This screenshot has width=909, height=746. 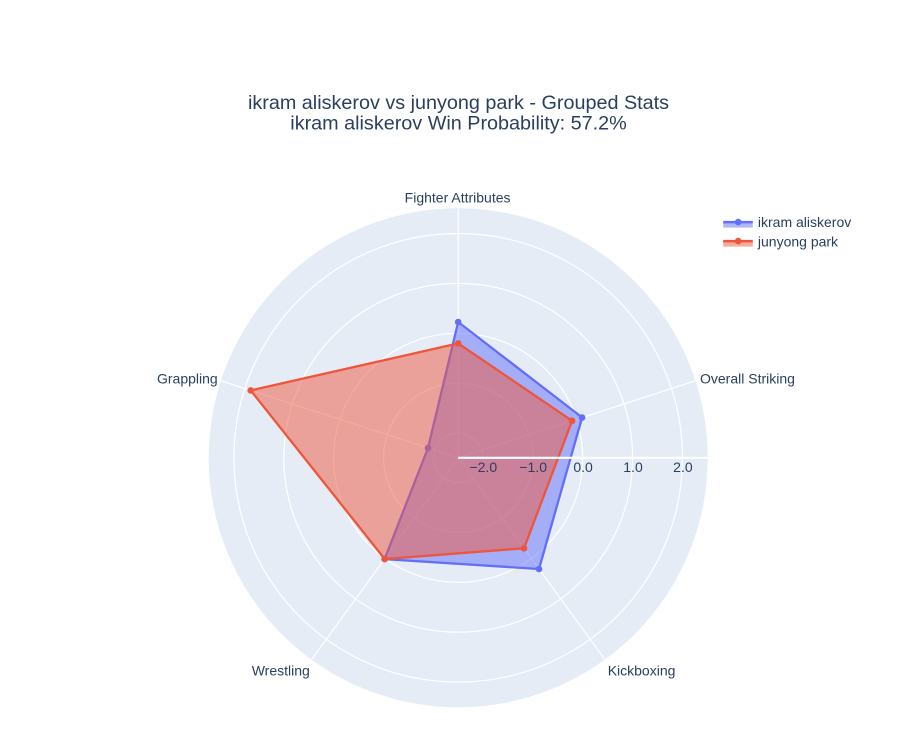 What do you see at coordinates (583, 467) in the screenshot?
I see `svg-text: 0.0` at bounding box center [583, 467].